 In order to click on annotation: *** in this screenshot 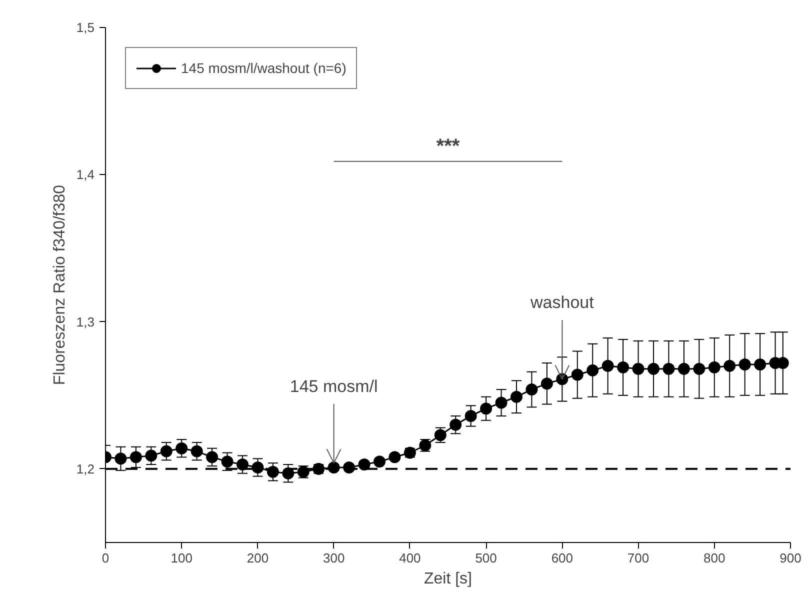, I will do `click(448, 146)`.